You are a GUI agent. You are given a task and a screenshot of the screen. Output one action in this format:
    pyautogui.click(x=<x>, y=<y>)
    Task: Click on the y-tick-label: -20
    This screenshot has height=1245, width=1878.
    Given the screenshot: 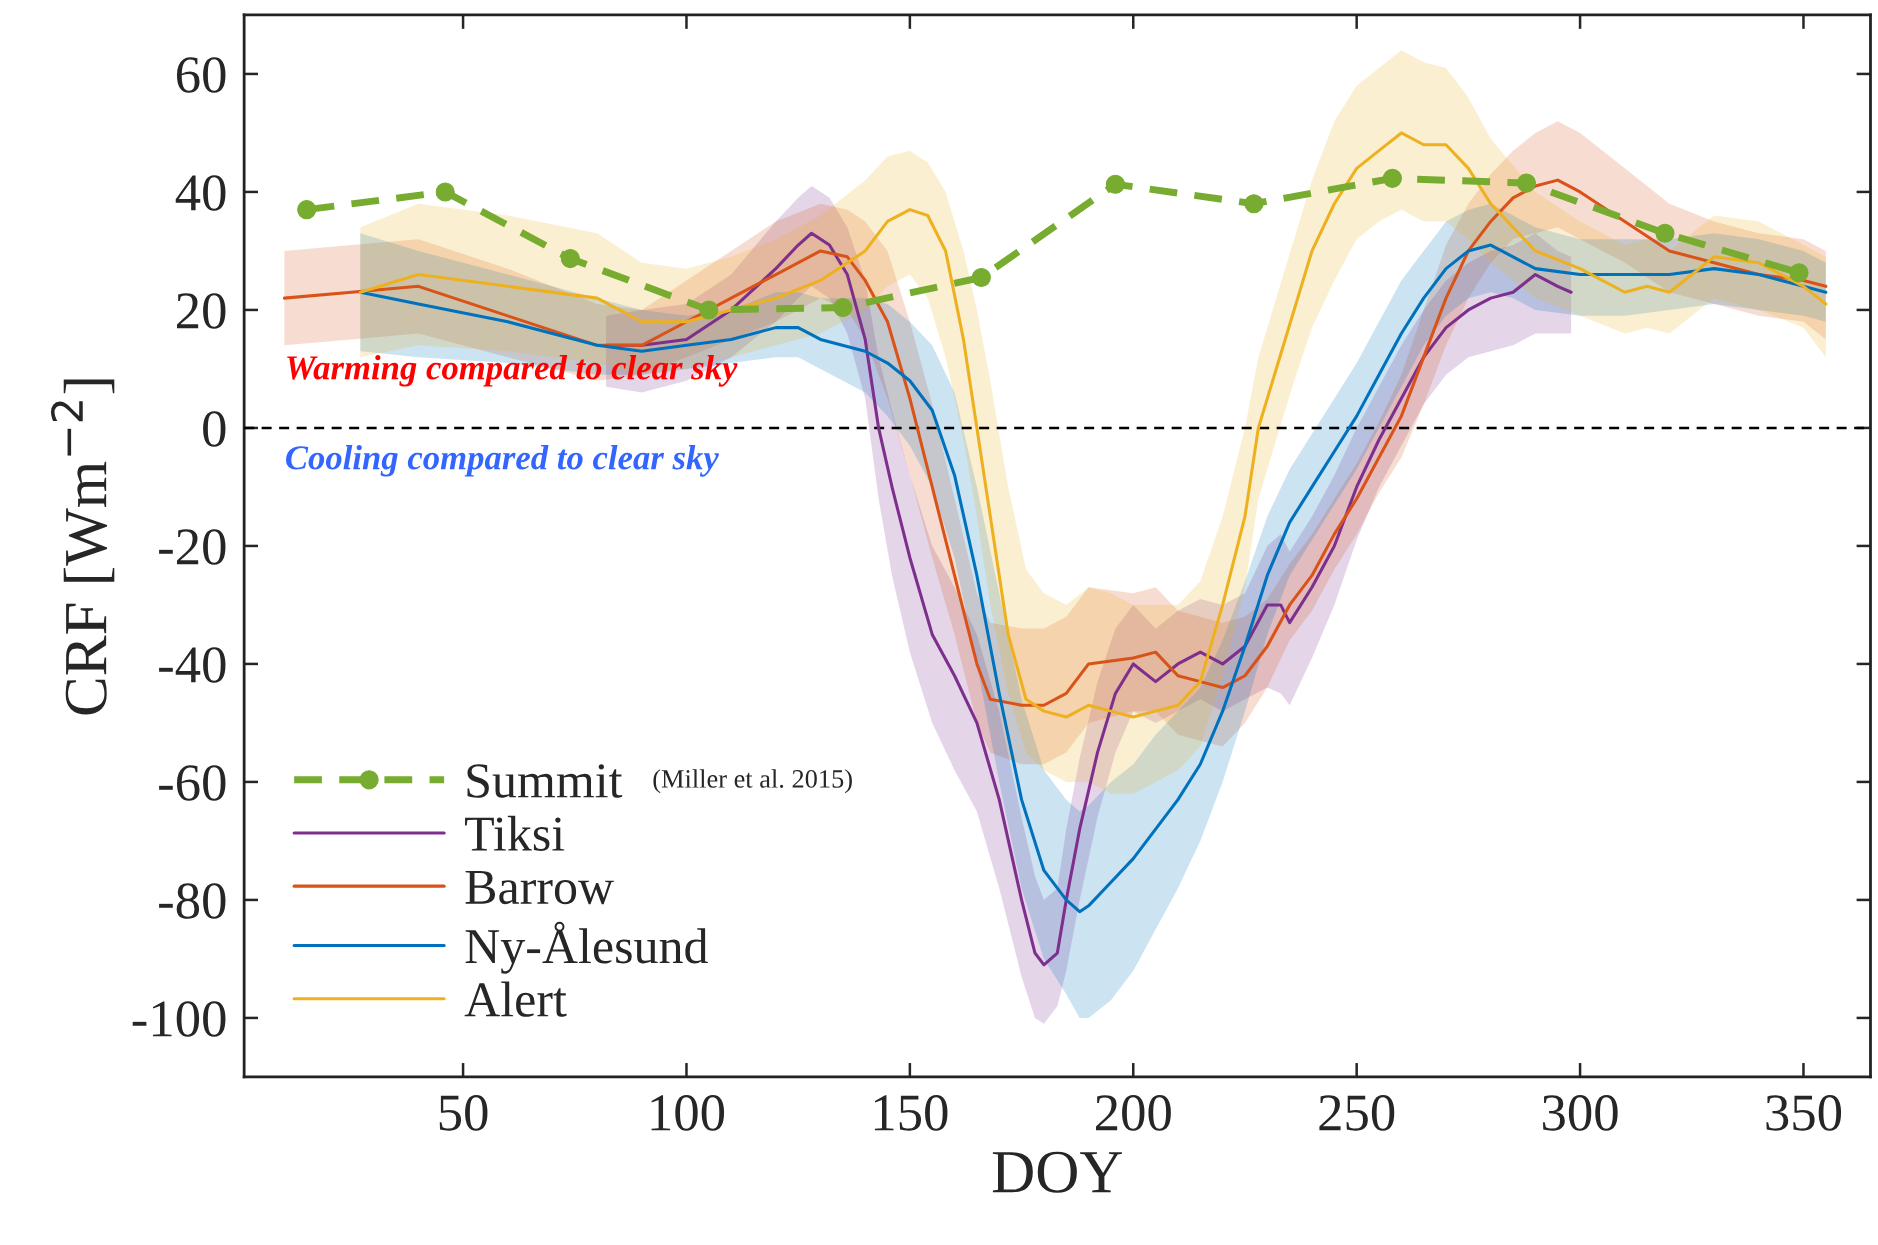 What is the action you would take?
    pyautogui.click(x=192, y=547)
    